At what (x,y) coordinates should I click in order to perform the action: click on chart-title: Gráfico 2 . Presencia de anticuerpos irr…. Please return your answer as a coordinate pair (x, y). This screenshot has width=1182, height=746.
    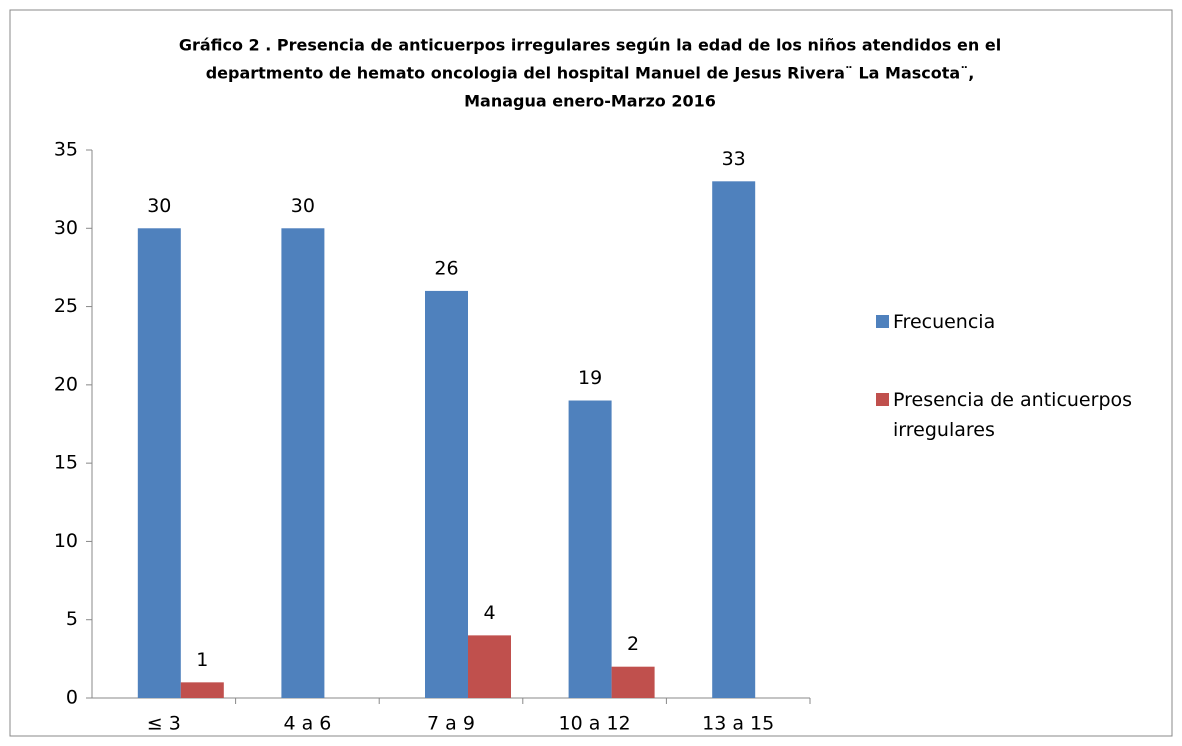
    Looking at the image, I should click on (590, 45).